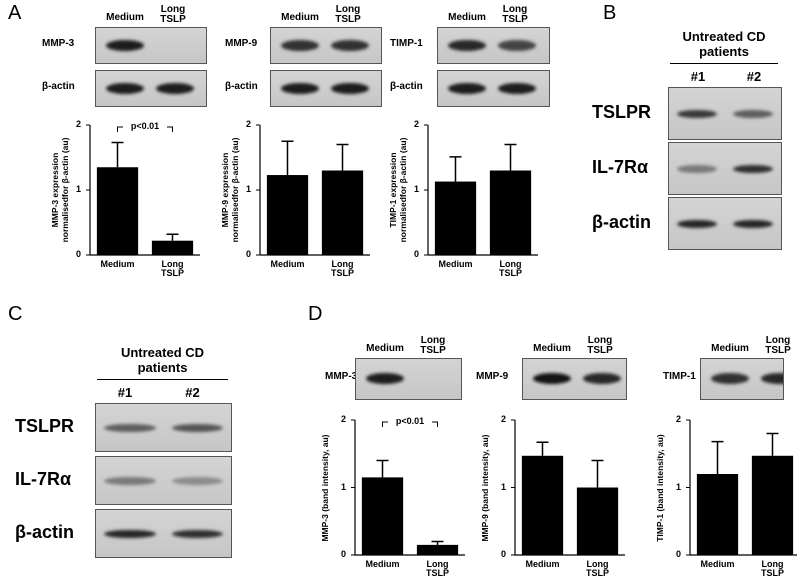 This screenshot has height=578, width=797. What do you see at coordinates (325, 487) in the screenshot?
I see `y-axis-label: MMP-3 (band intensity, au)` at bounding box center [325, 487].